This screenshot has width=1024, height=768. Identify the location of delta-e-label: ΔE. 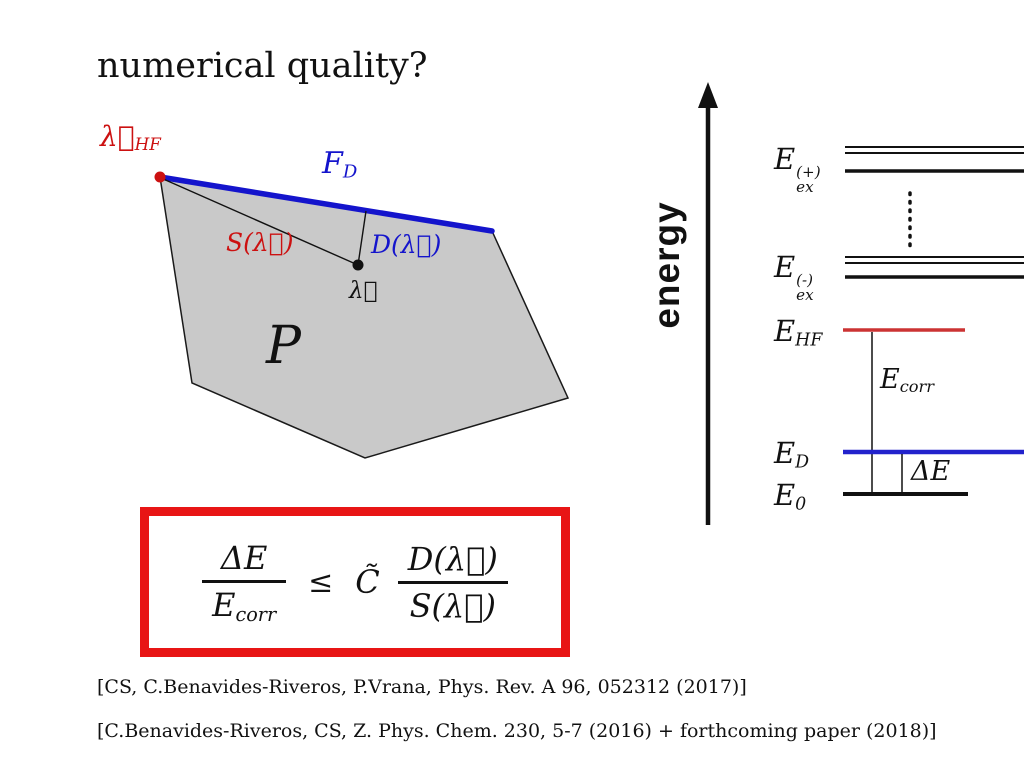
(931, 471).